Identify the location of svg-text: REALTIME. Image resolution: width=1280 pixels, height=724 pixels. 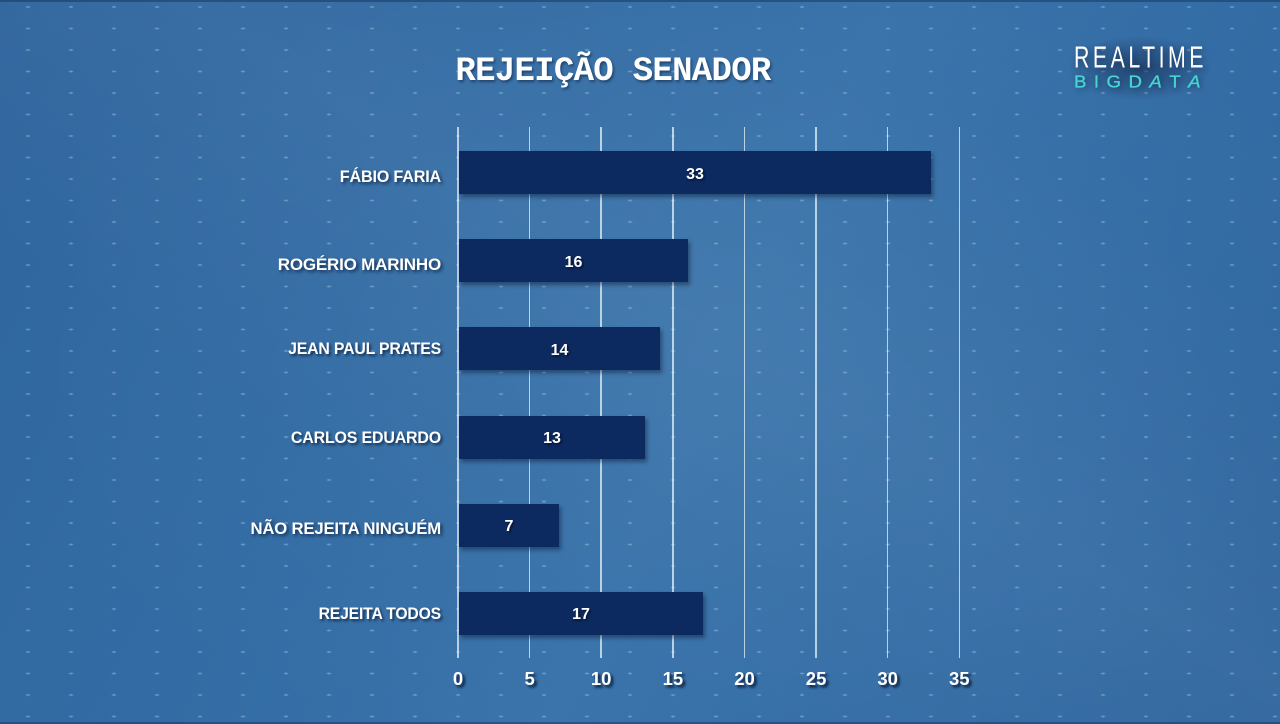
(1140, 57).